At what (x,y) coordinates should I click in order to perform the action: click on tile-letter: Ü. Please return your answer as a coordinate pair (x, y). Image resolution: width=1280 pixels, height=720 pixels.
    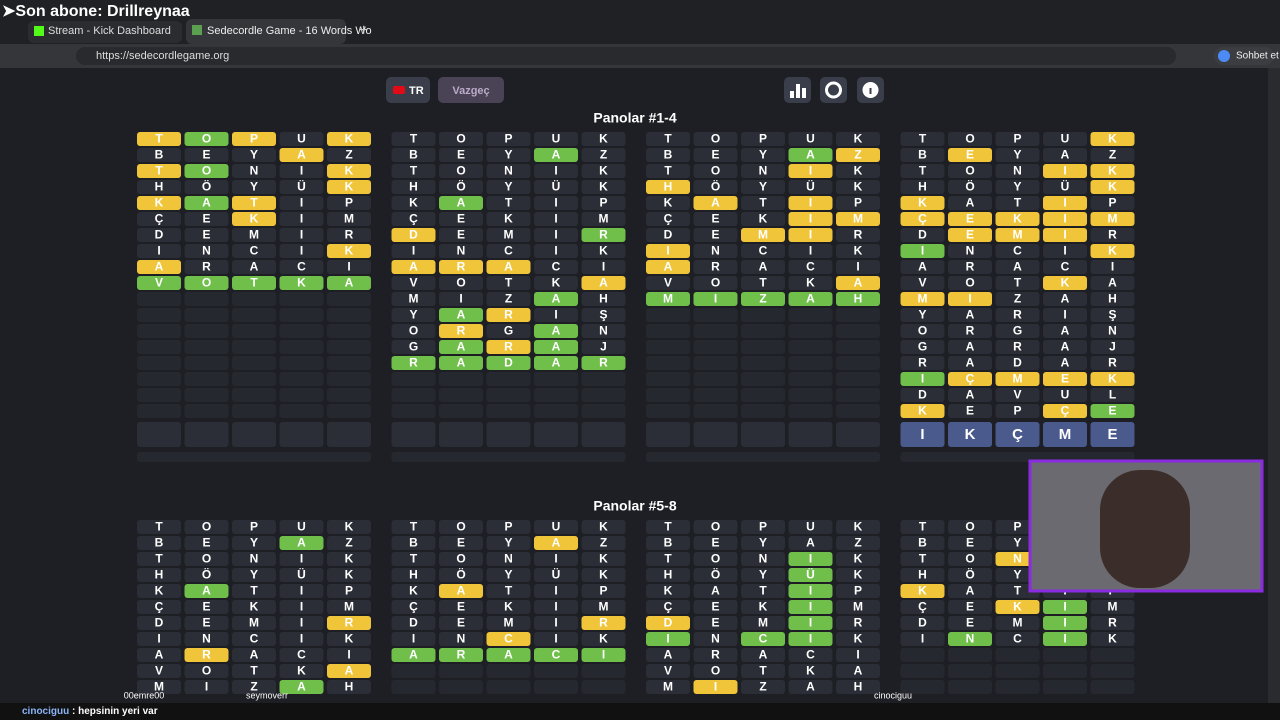
    Looking at the image, I should click on (1065, 186).